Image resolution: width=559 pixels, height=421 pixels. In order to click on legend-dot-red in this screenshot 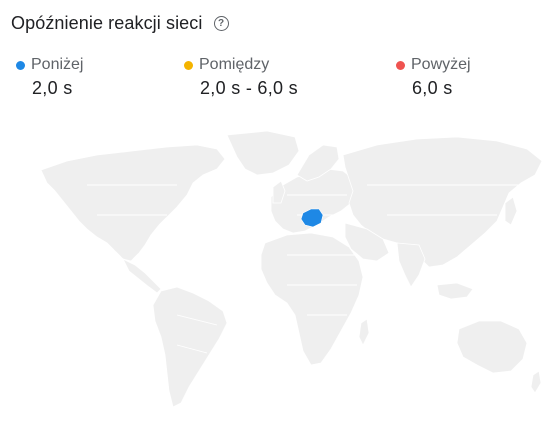, I will do `click(400, 65)`.